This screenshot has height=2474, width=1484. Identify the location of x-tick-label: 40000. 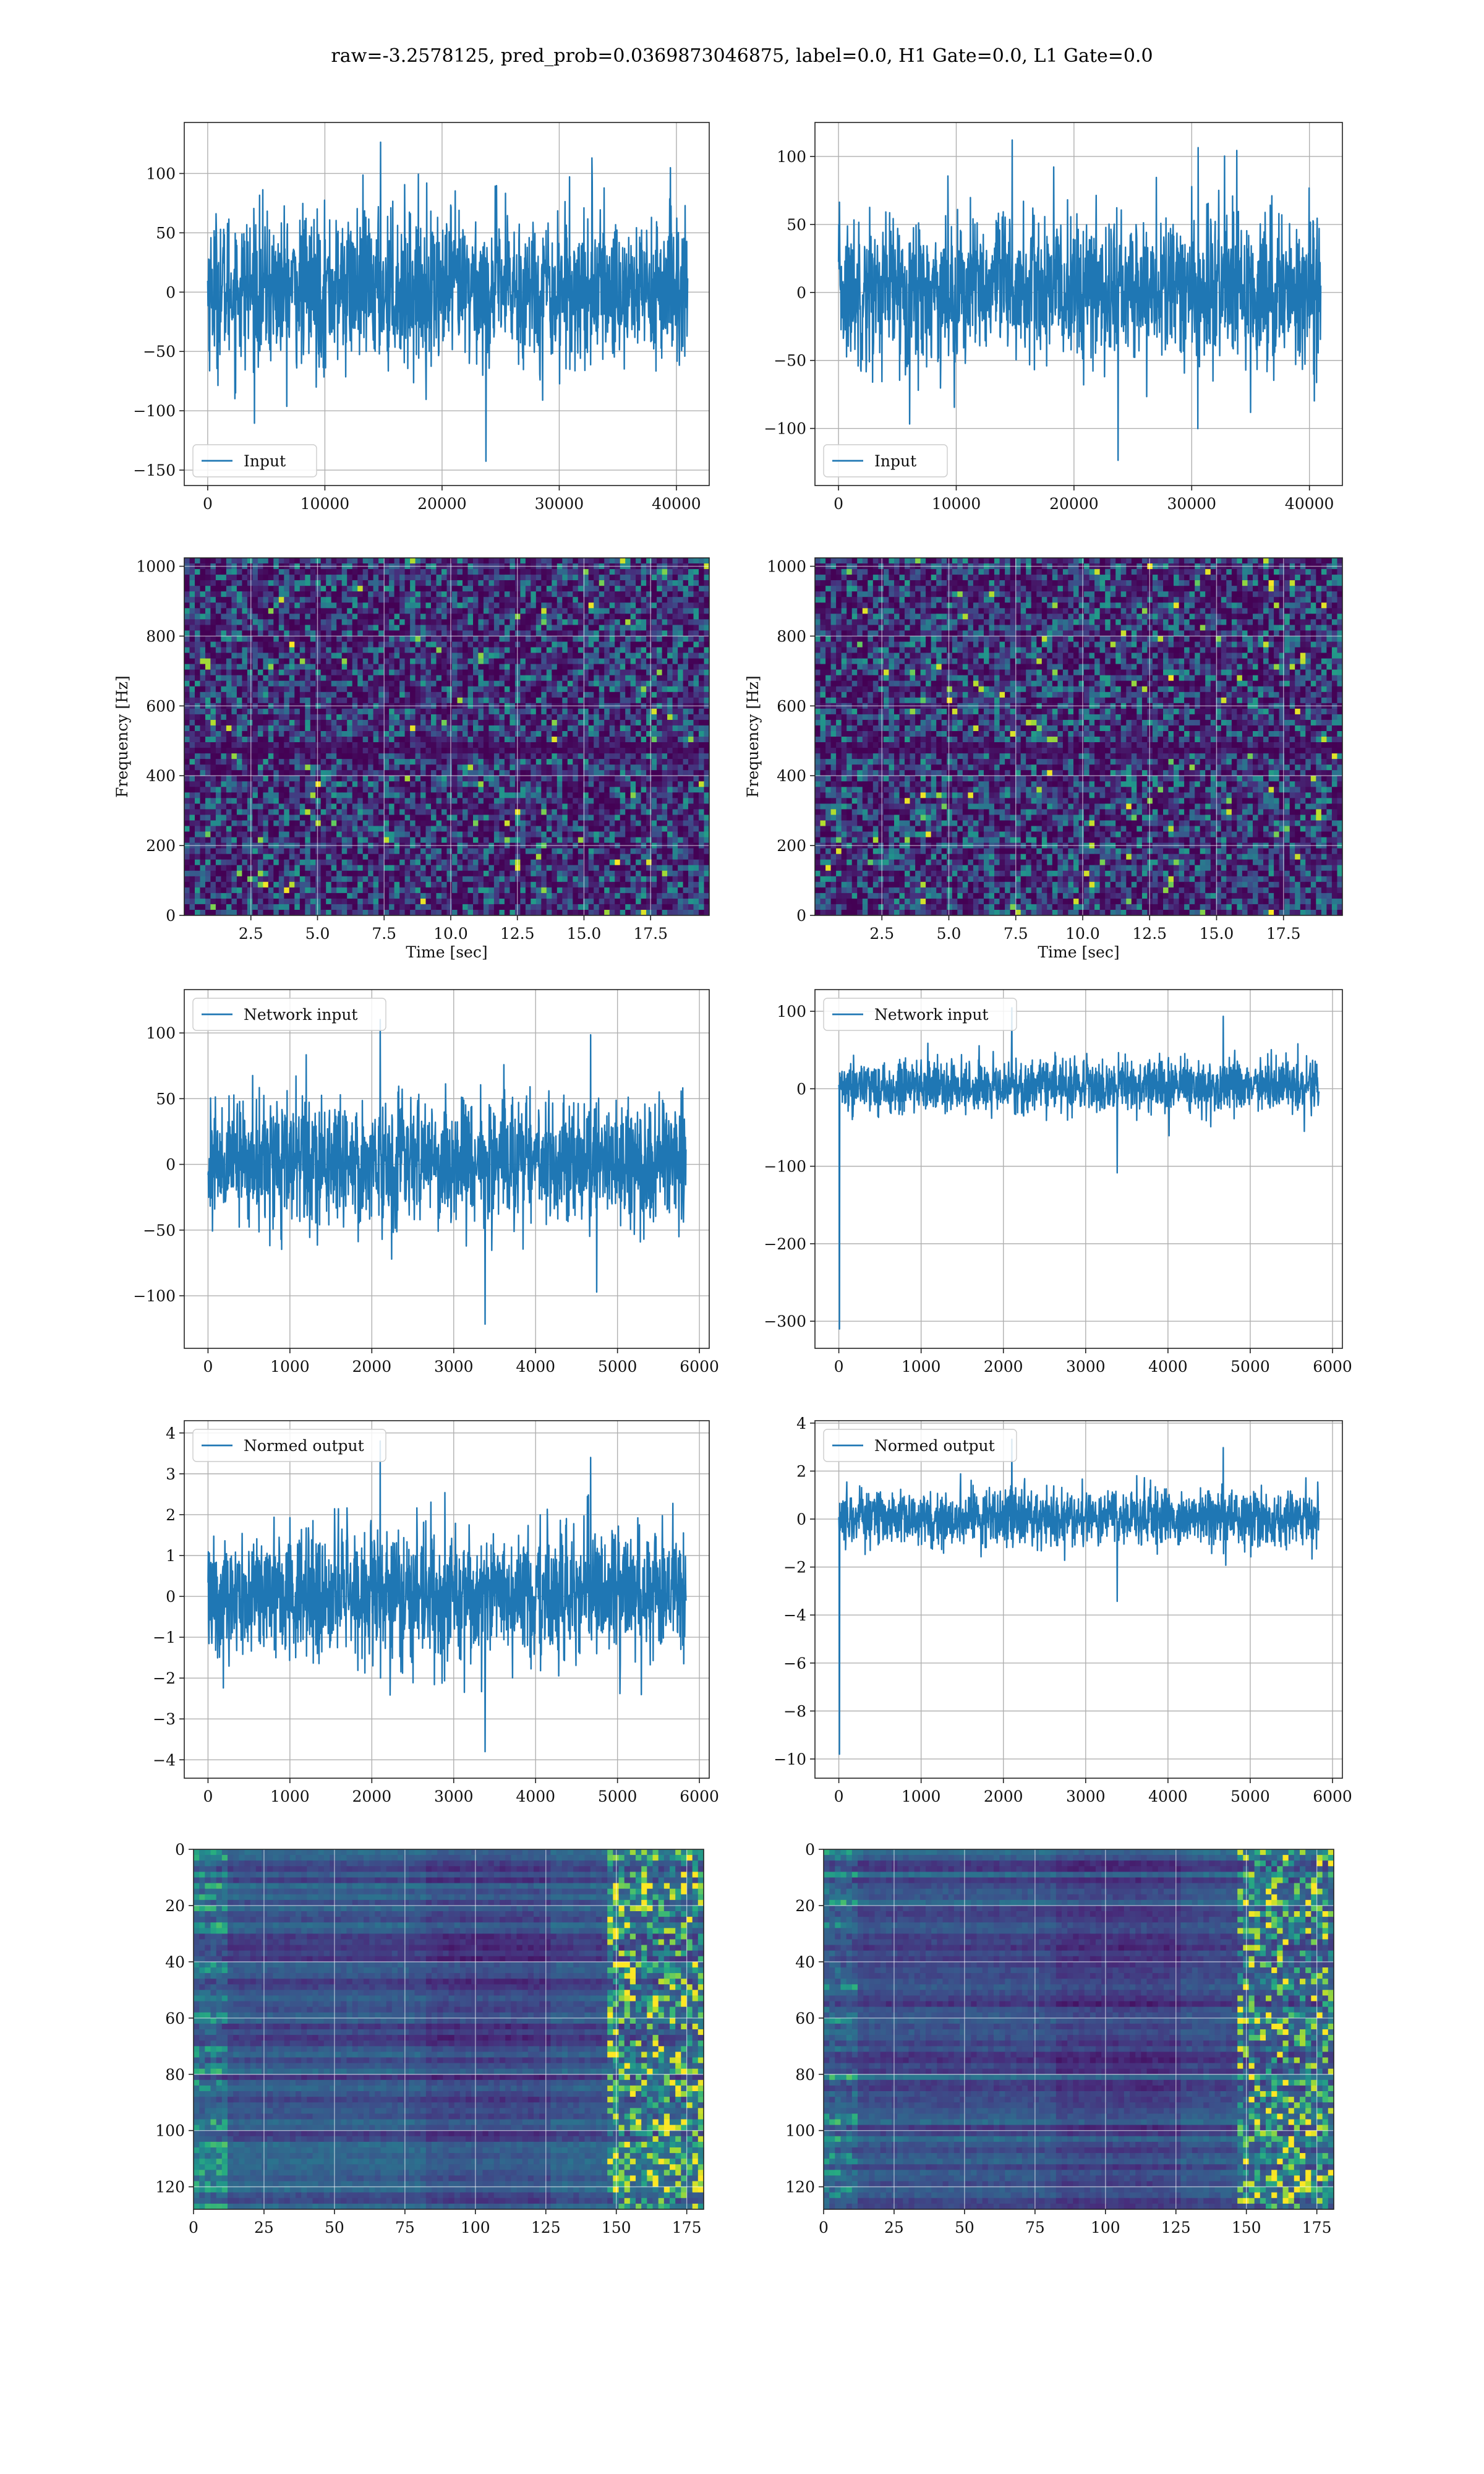
(676, 504).